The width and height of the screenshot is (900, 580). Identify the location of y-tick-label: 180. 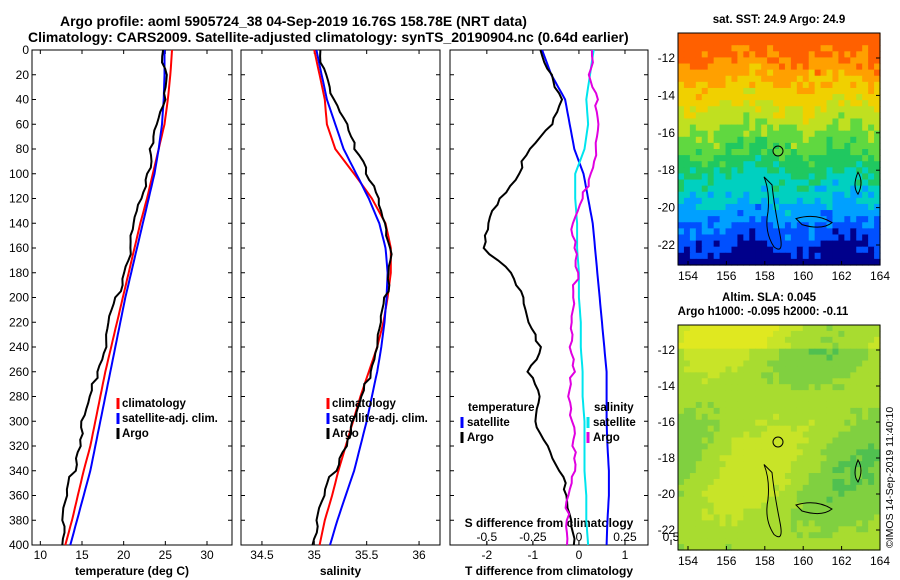
(19, 273).